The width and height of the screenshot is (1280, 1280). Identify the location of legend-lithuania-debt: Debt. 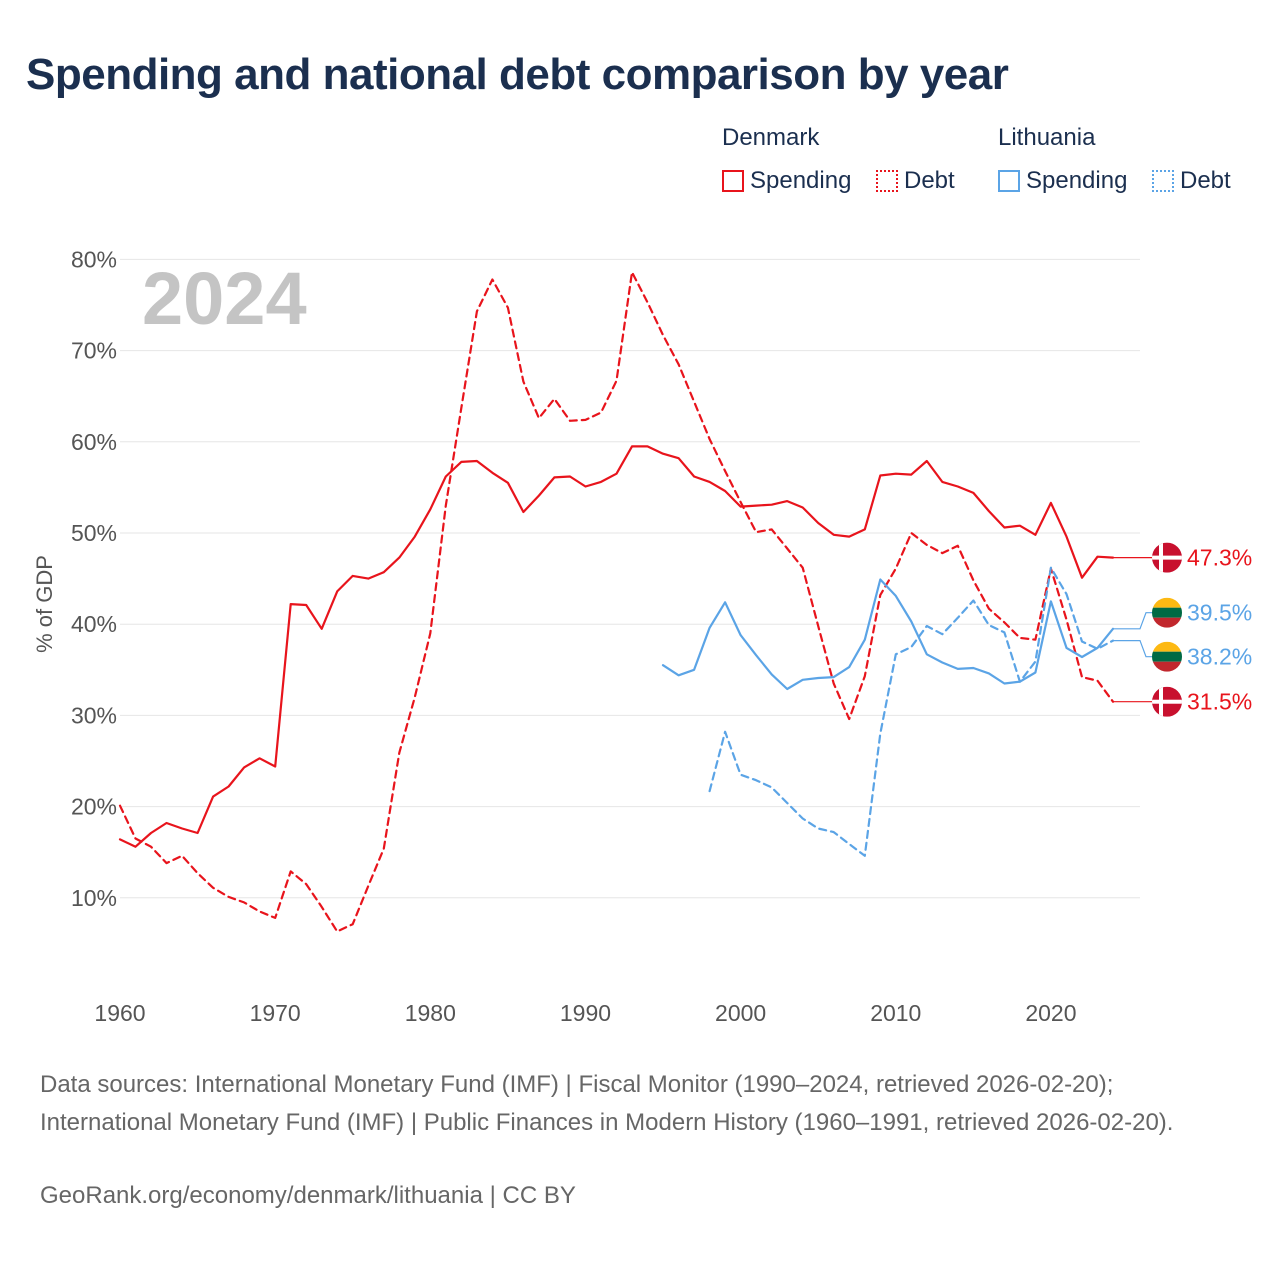
(1191, 181).